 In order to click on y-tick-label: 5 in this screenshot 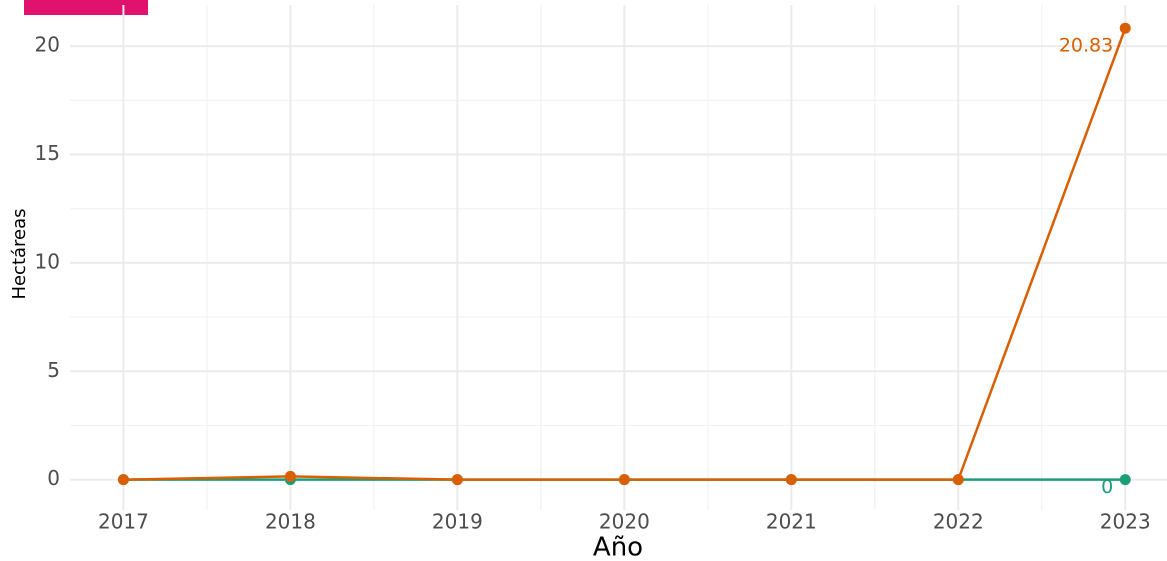, I will do `click(53, 370)`.